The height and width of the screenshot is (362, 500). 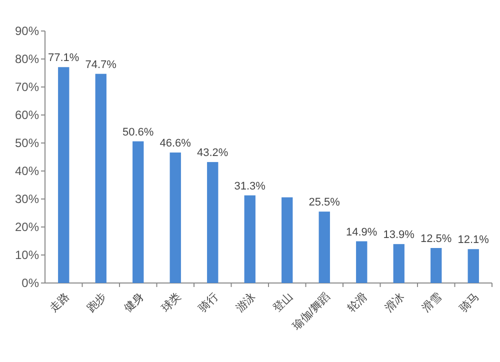 I want to click on x-tick-label: 轮滑, so click(x=358, y=302).